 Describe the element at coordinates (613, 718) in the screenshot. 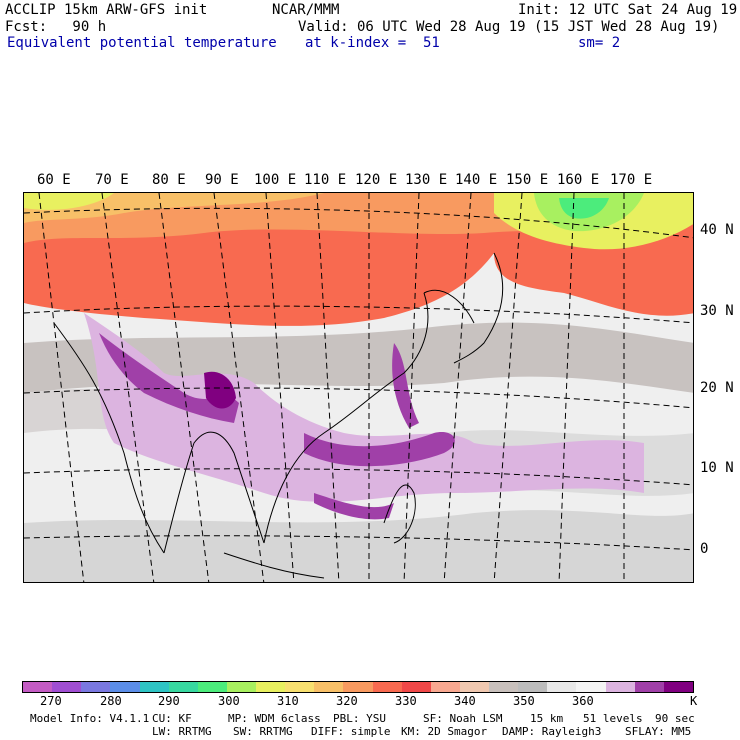

I see `footer-levels: 51 levels` at that location.